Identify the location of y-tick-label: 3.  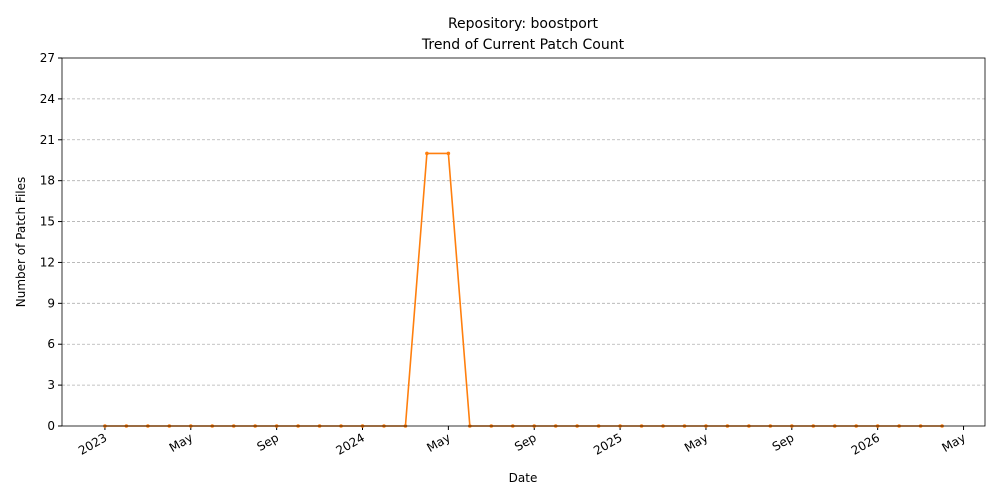
(51, 385).